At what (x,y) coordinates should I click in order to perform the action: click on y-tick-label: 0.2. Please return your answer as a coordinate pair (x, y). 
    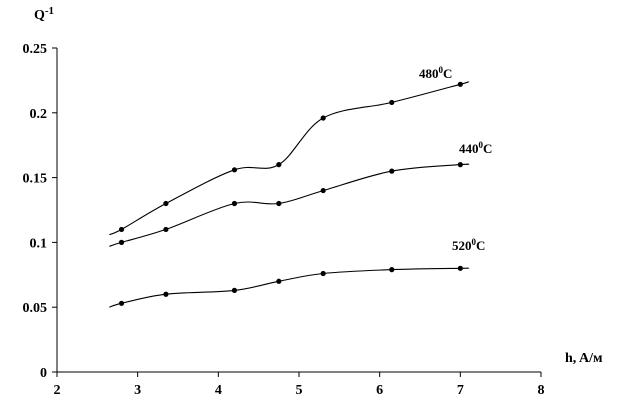
    Looking at the image, I should click on (39, 114).